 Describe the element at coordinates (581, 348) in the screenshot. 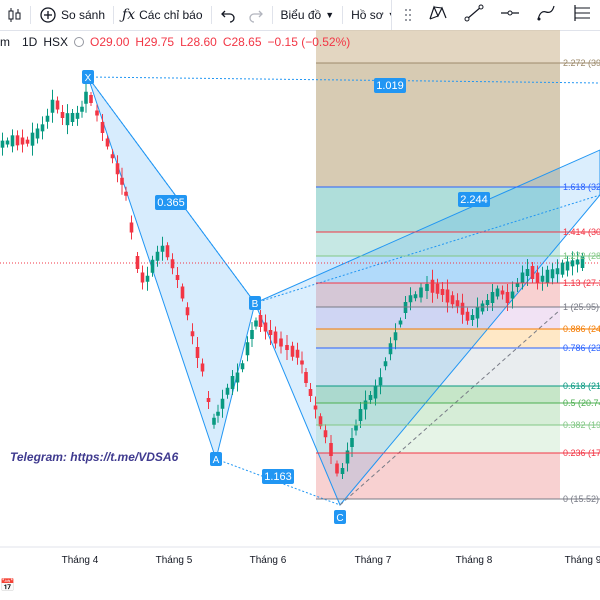

I see `fib-label: 0.786 (23` at that location.